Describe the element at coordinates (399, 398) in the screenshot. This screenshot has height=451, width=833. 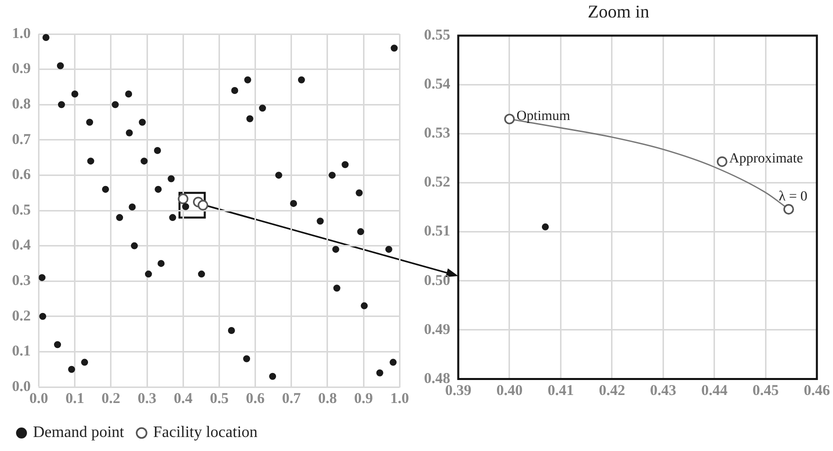
I see `x-tick-label: 1.0` at that location.